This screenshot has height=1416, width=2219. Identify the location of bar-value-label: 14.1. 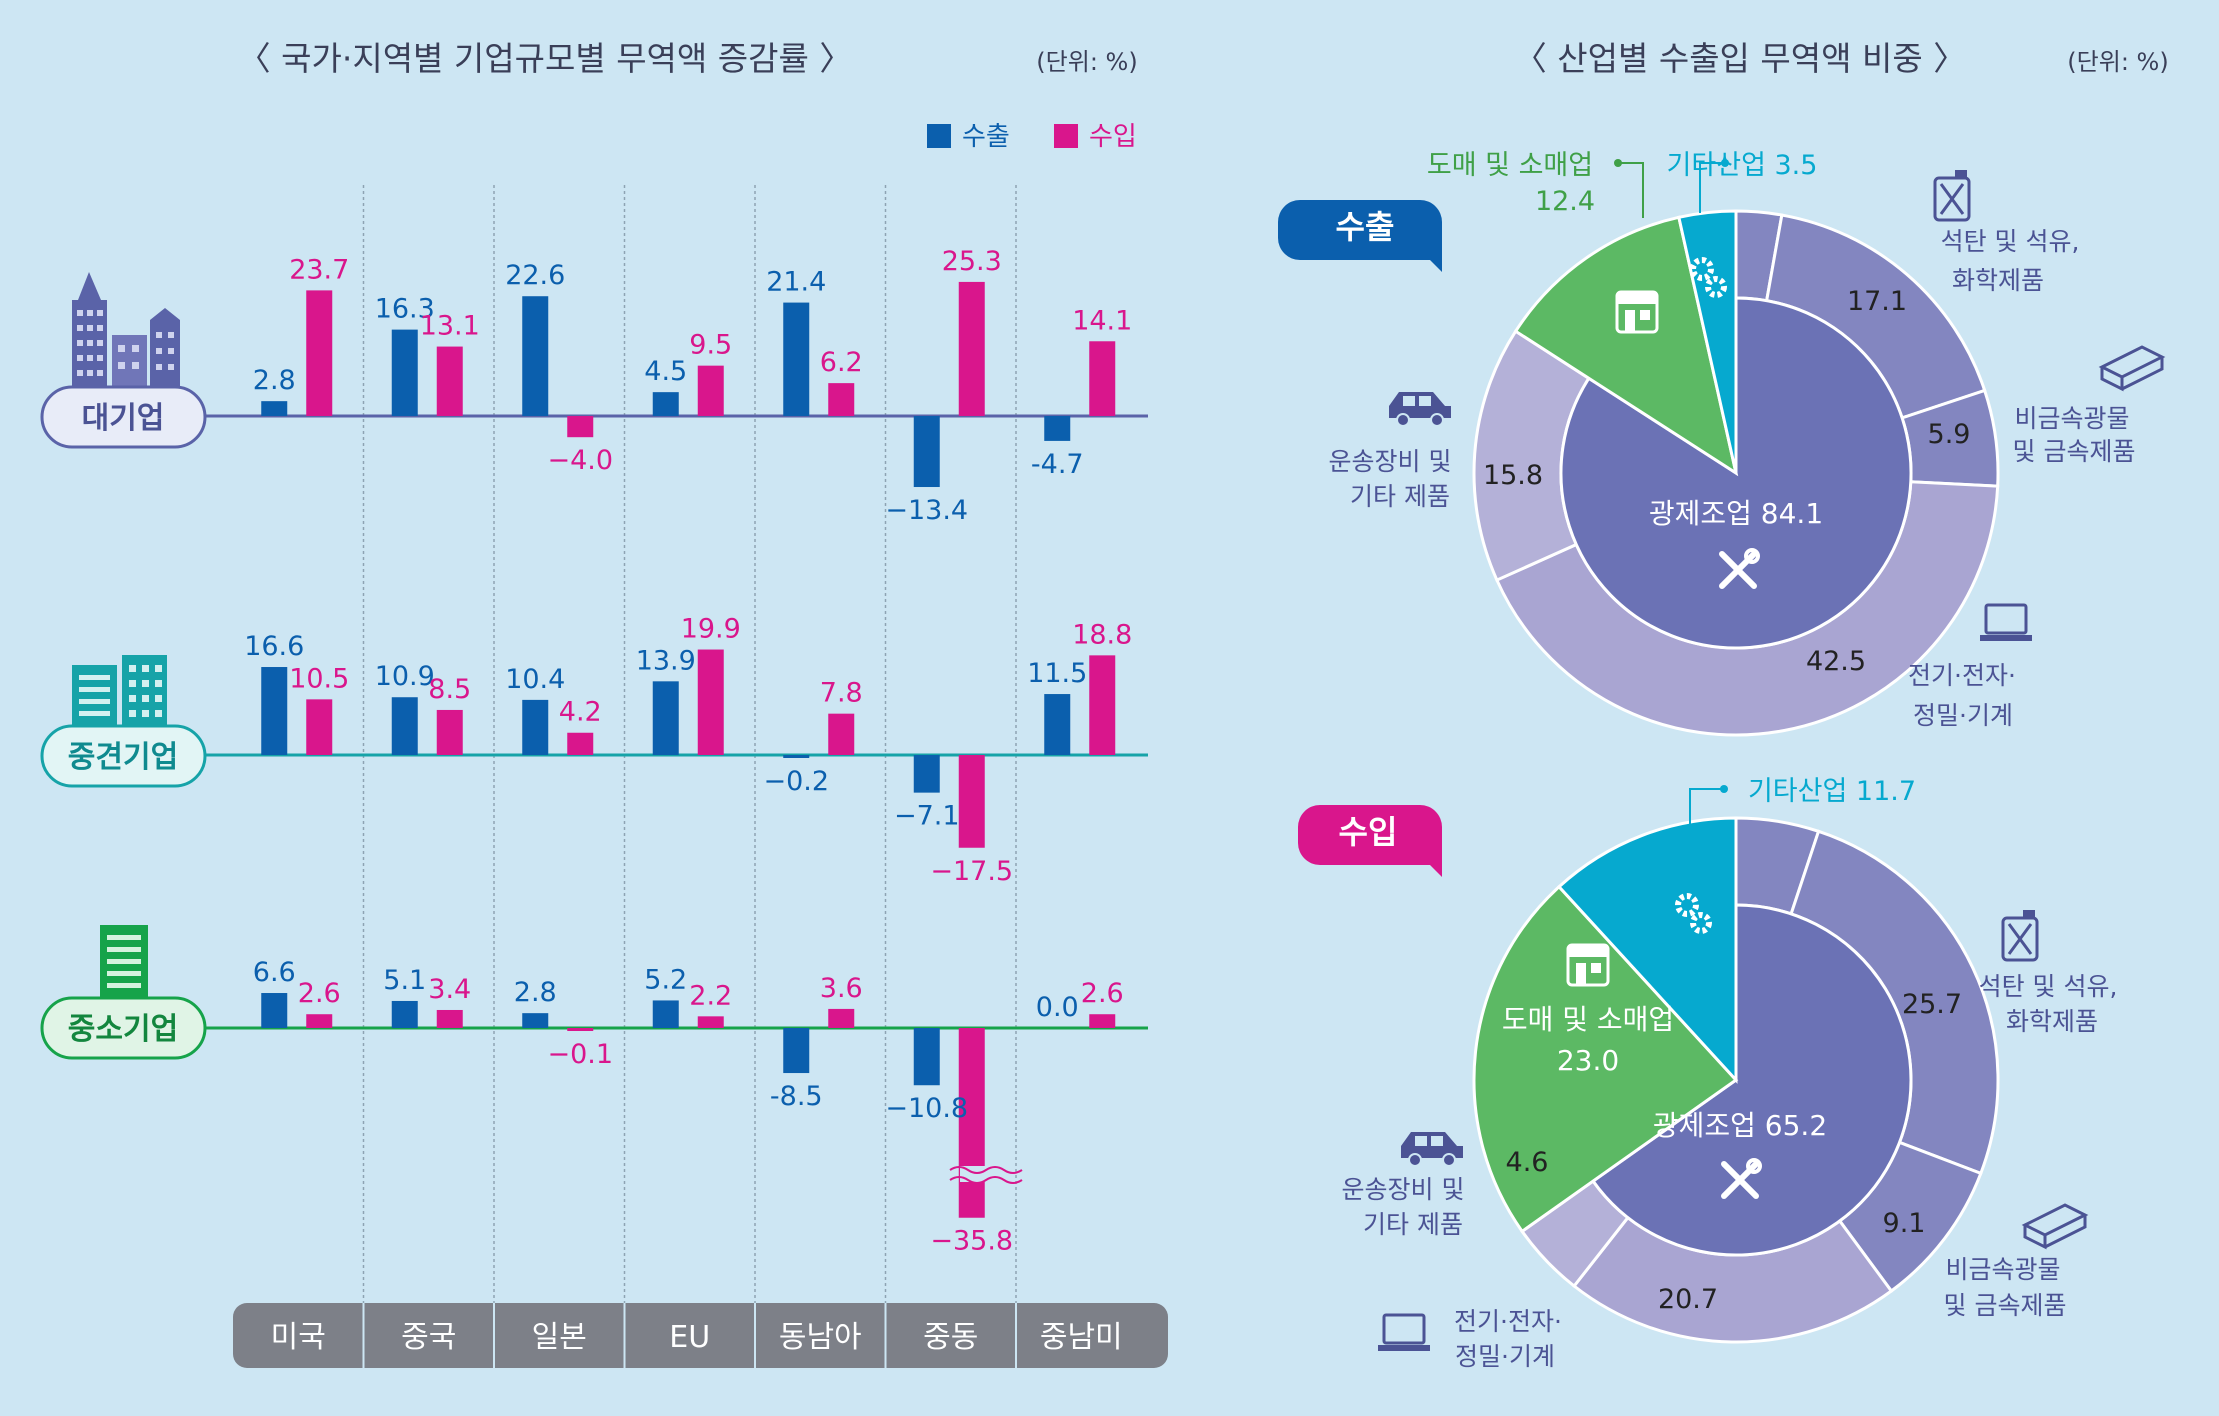
(1102, 320).